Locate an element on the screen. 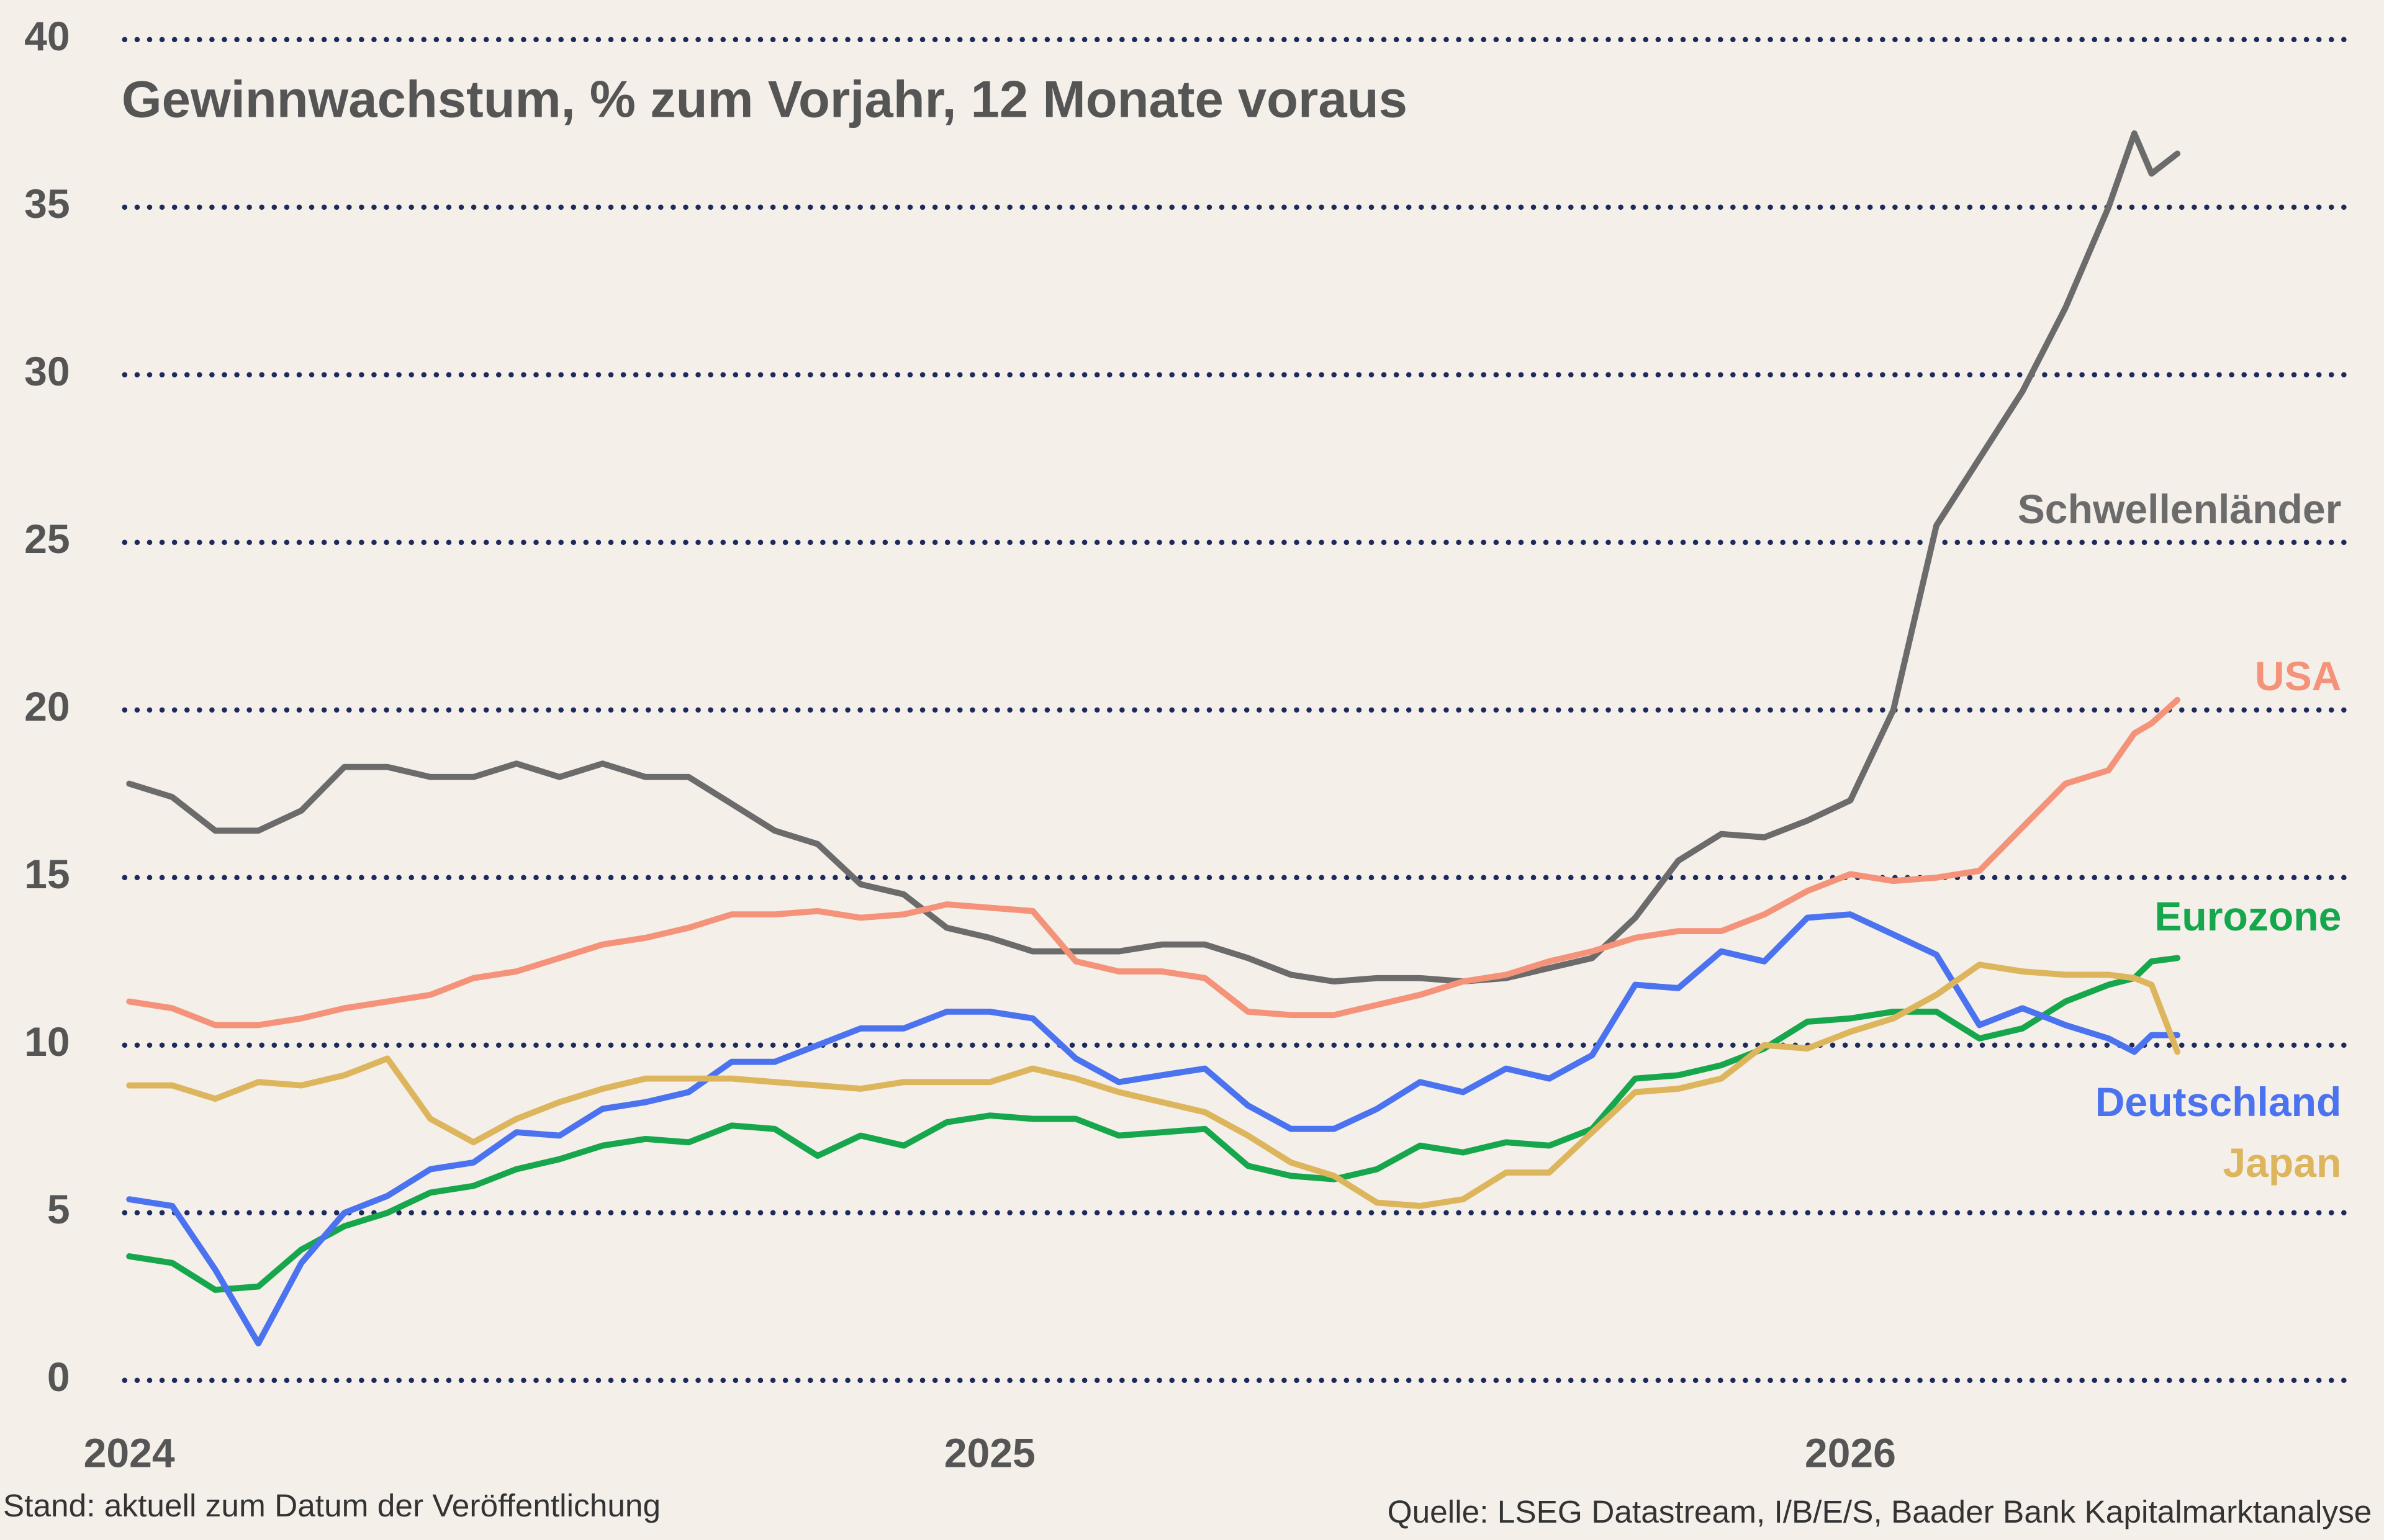 The width and height of the screenshot is (2384, 1540). series-label: Eurozone is located at coordinates (2247, 917).